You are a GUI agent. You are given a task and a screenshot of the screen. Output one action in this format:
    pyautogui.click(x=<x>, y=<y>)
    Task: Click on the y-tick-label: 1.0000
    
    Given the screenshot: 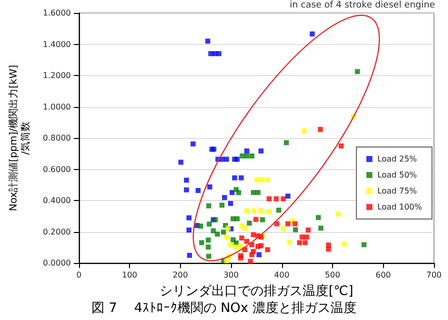 What is the action you would take?
    pyautogui.click(x=56, y=107)
    